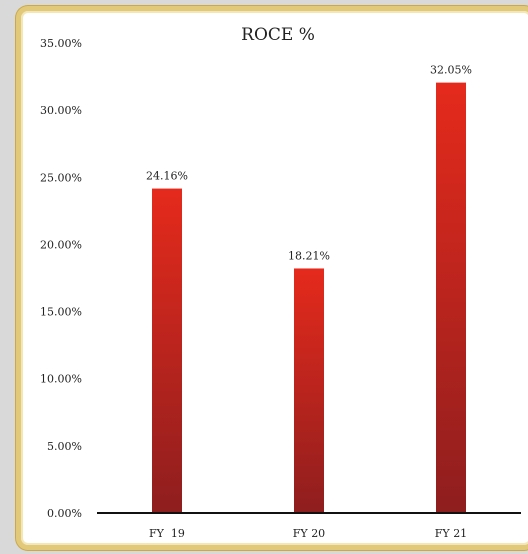 Image resolution: width=528 pixels, height=554 pixels. What do you see at coordinates (167, 176) in the screenshot?
I see `data-label: 24.16%` at bounding box center [167, 176].